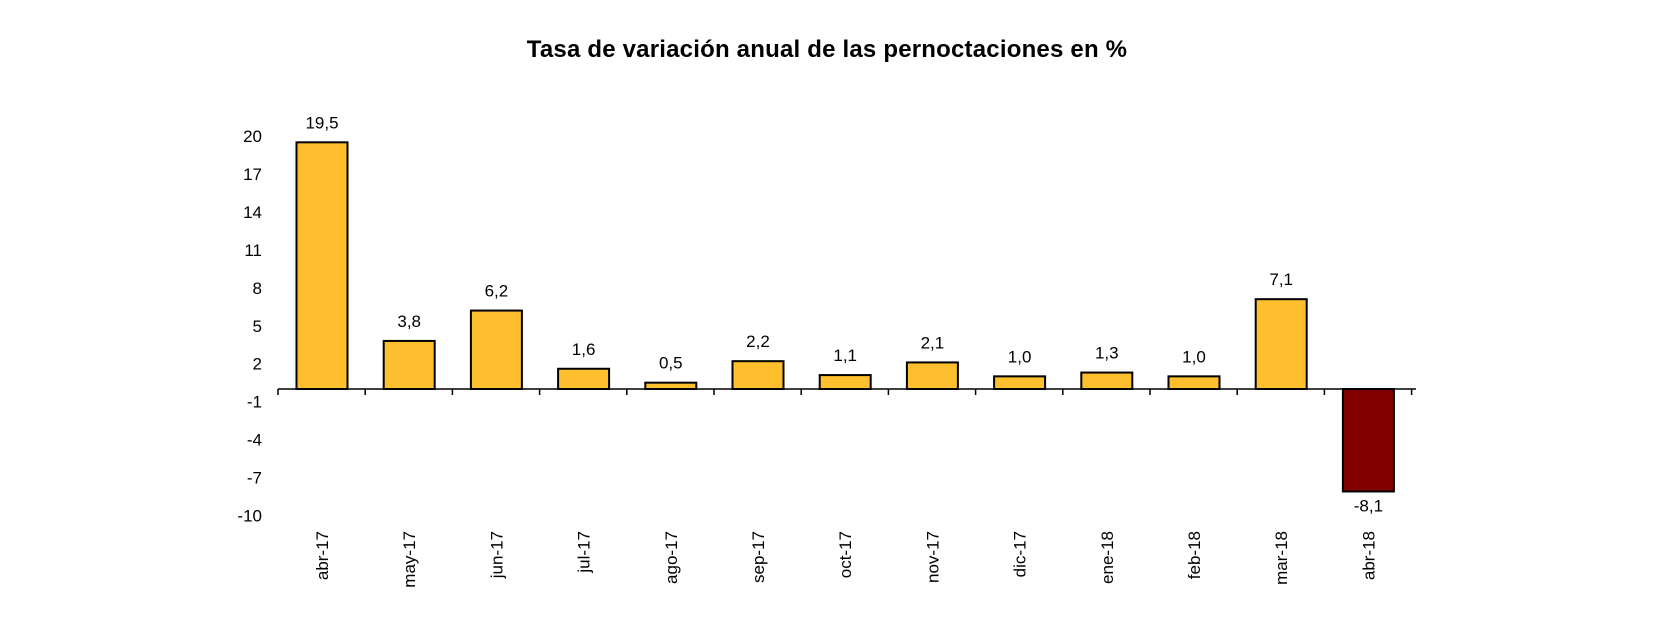 Image resolution: width=1654 pixels, height=617 pixels. I want to click on x-tick-label: may-17, so click(409, 559).